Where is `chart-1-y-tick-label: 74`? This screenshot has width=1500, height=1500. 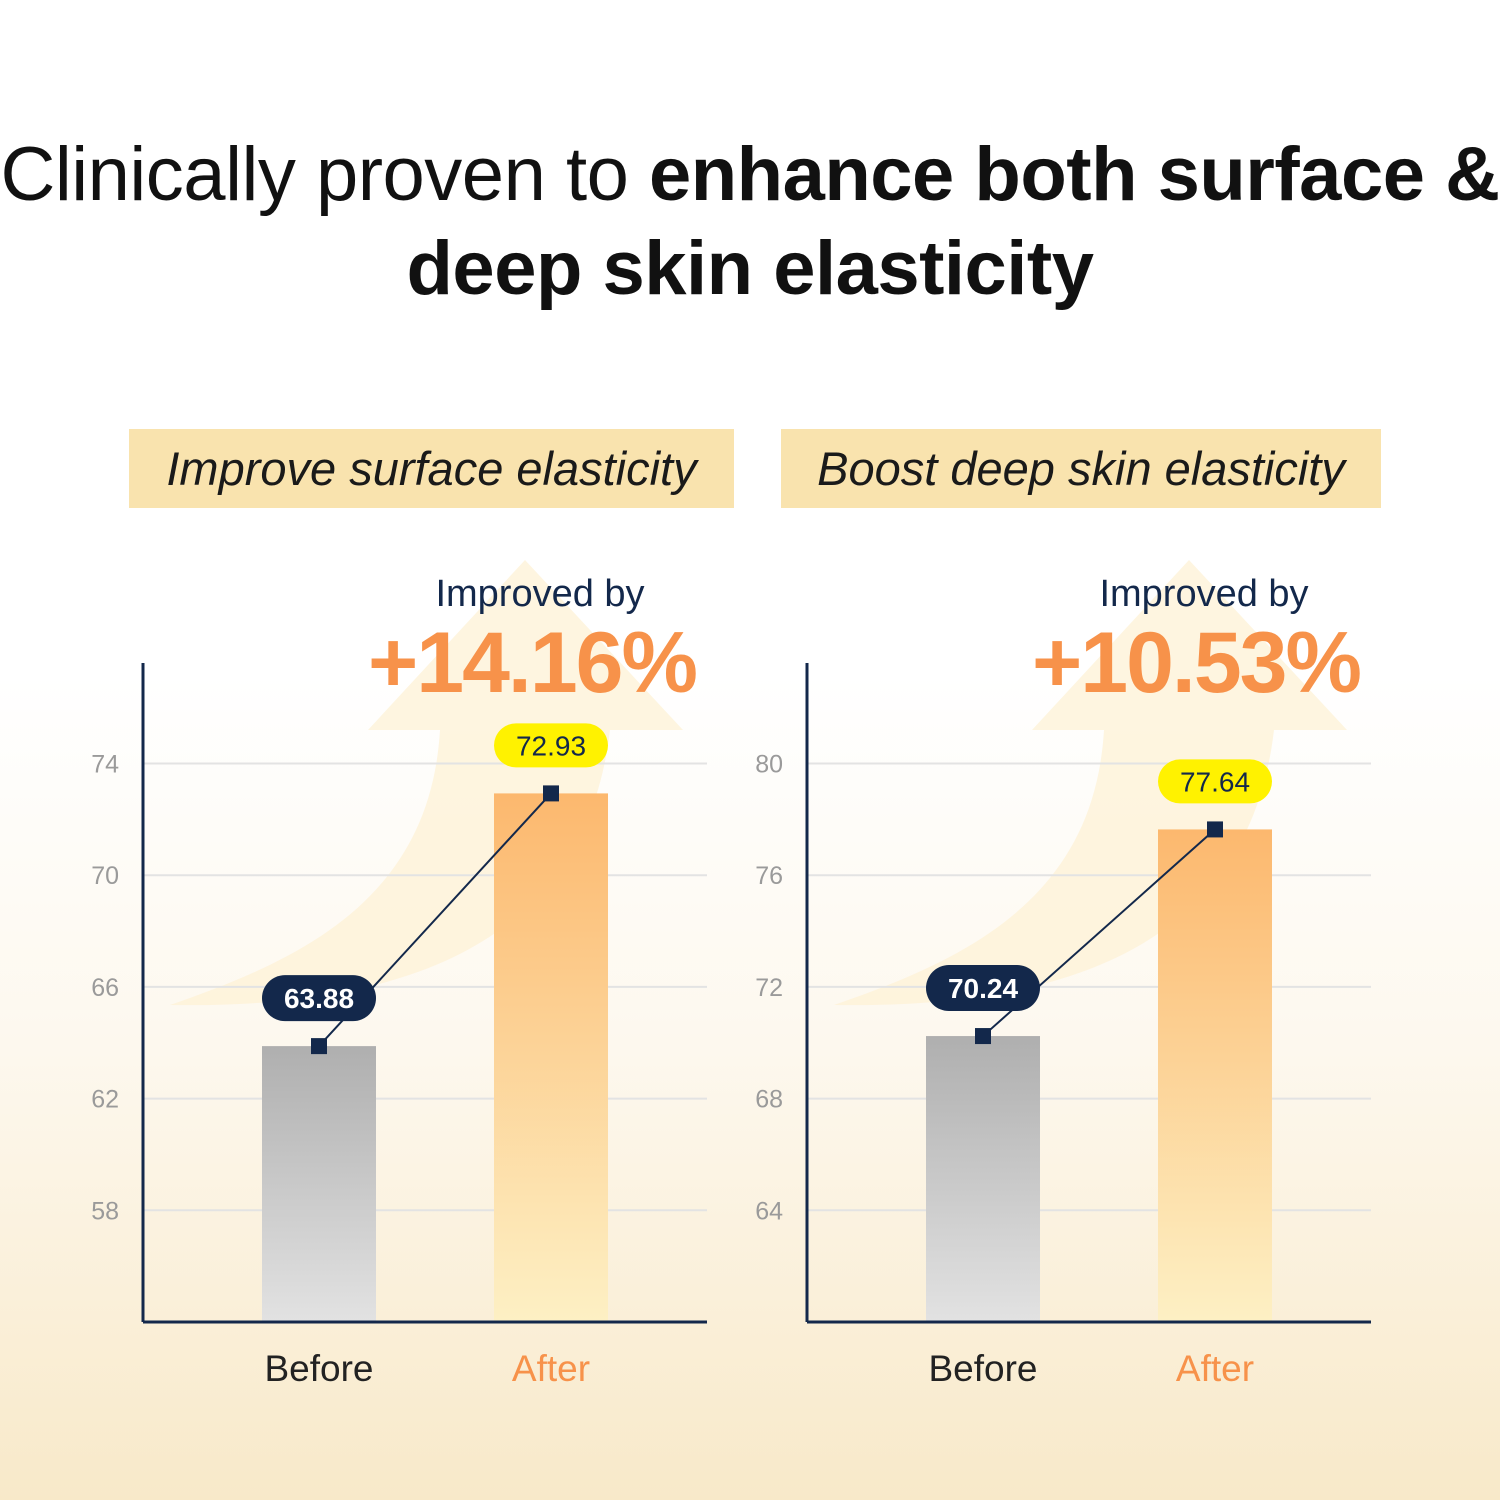
chart-1-y-tick-label: 74 is located at coordinates (105, 765).